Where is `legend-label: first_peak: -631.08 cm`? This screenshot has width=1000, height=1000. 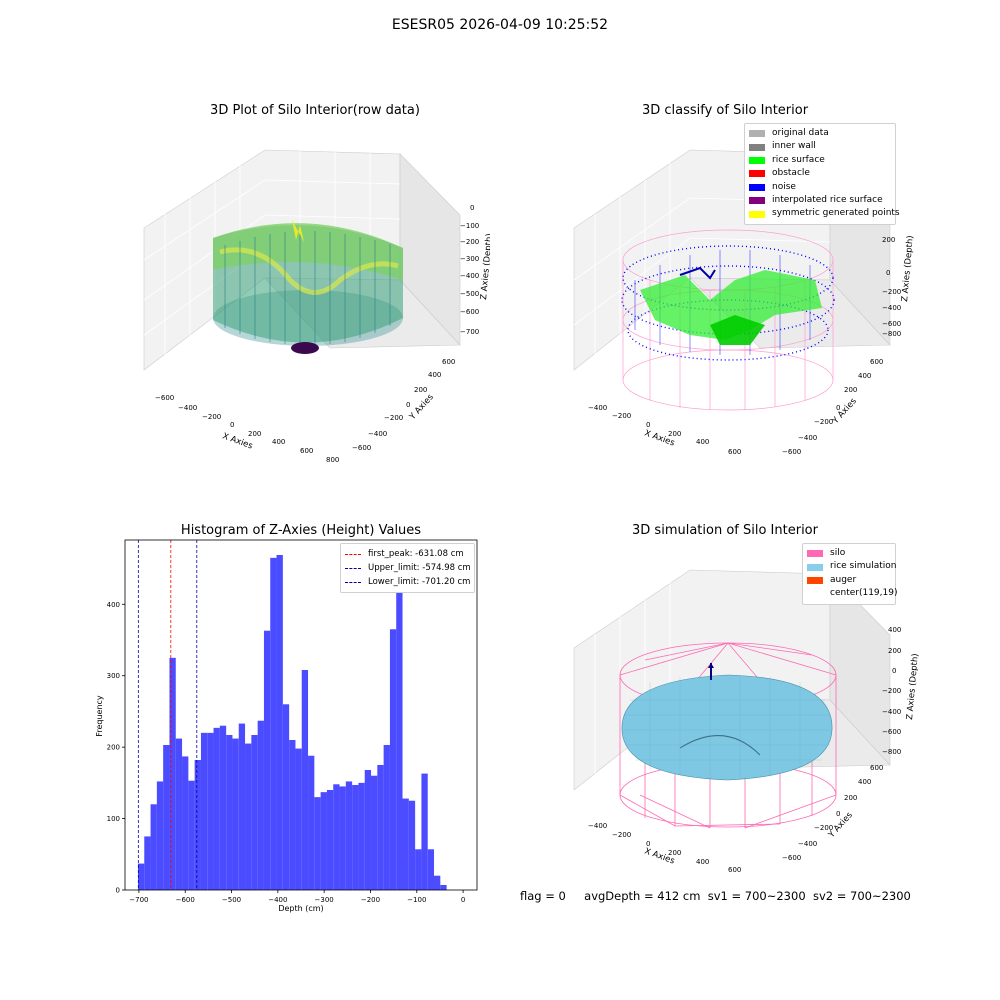
legend-label: first_peak: -631.08 cm is located at coordinates (416, 554).